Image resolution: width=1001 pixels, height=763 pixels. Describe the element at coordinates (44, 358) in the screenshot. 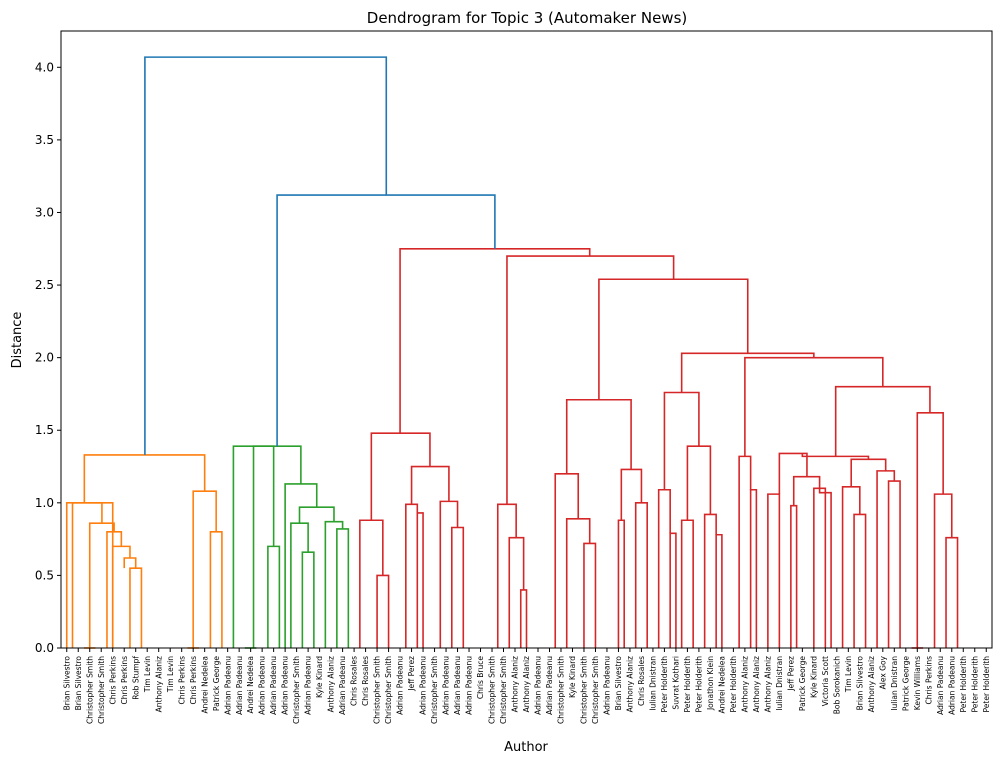

I see `y-tick-label: 2.0` at that location.